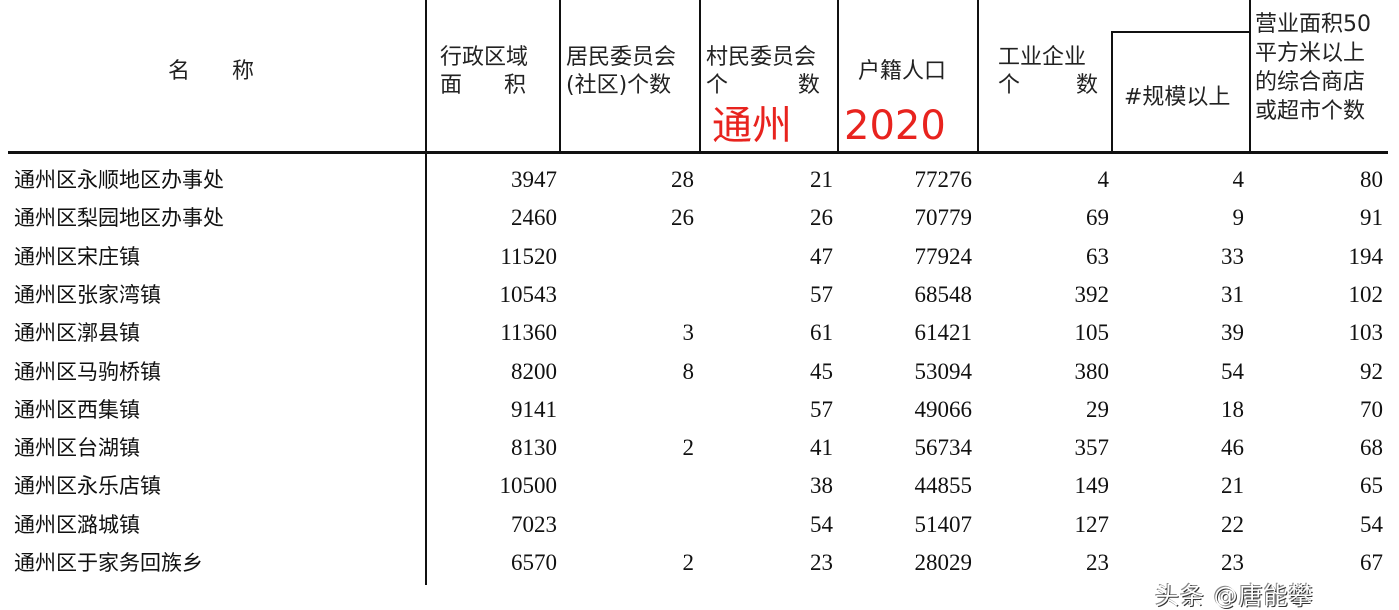 The height and width of the screenshot is (610, 1399). Describe the element at coordinates (77, 256) in the screenshot. I see `row-name: 通州区宋庄镇` at that location.